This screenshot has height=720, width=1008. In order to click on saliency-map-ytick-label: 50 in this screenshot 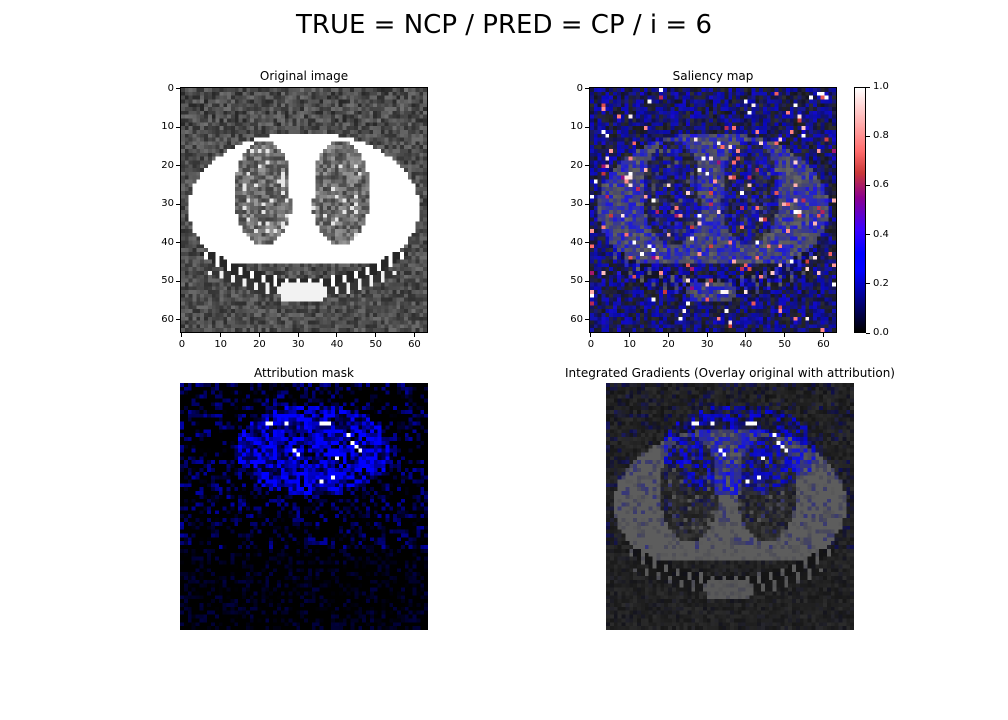, I will do `click(576, 281)`.